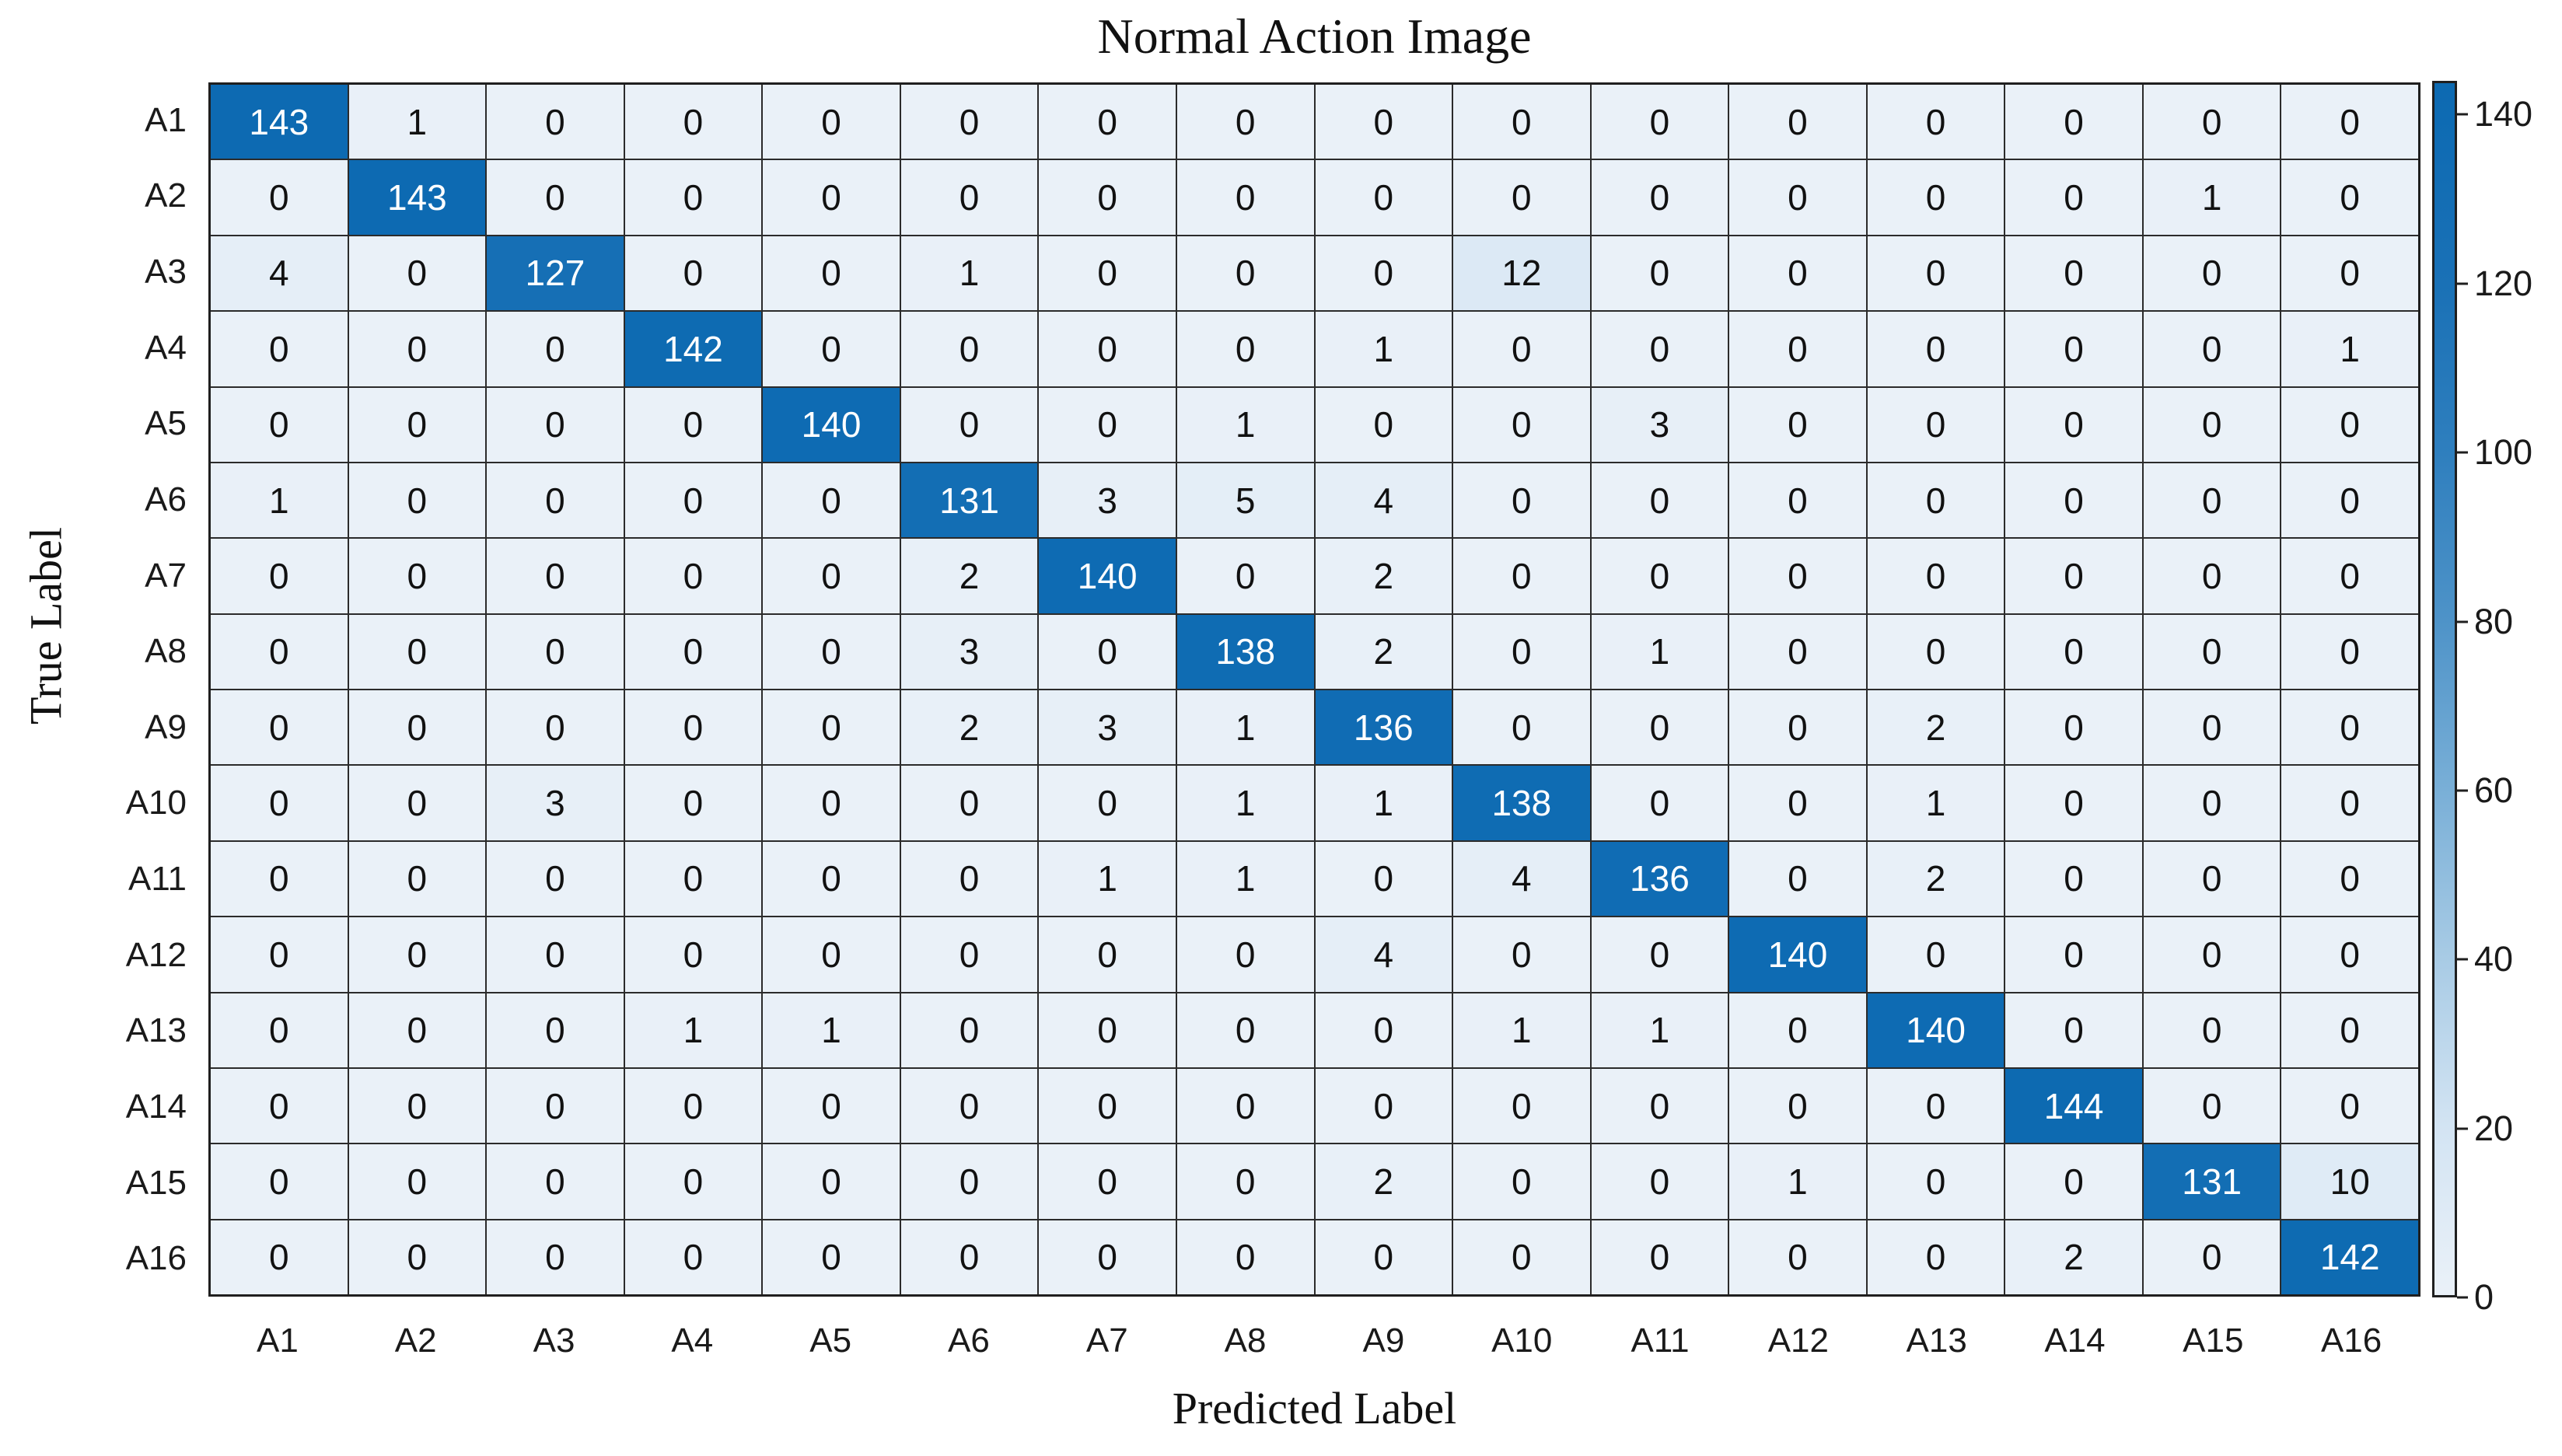 The height and width of the screenshot is (1456, 2562). What do you see at coordinates (555, 273) in the screenshot?
I see `matrix-cell-A3-A3: 127` at bounding box center [555, 273].